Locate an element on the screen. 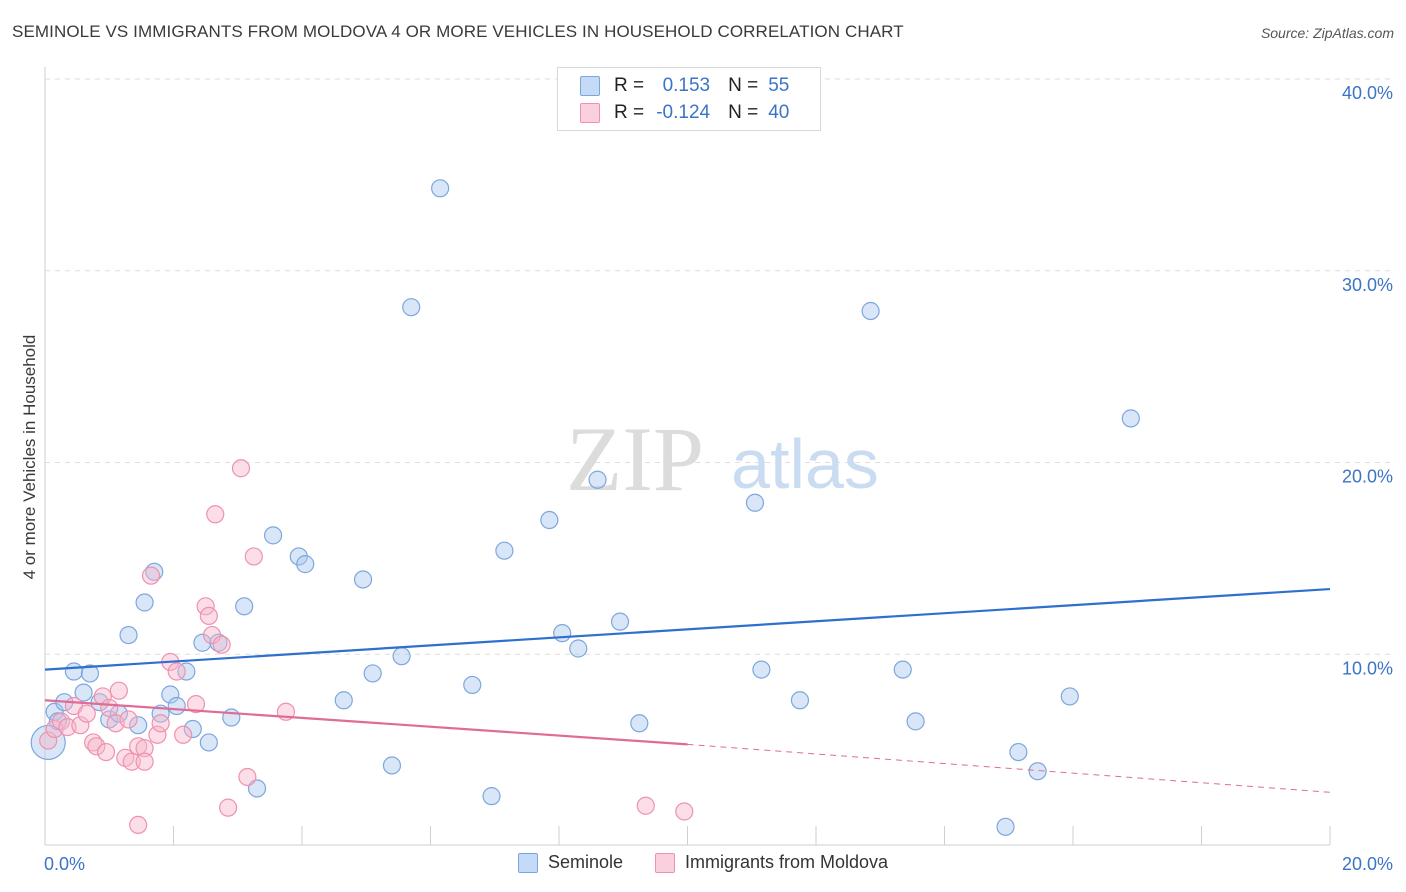 The height and width of the screenshot is (892, 1406). legend-swatch-pink is located at coordinates (590, 113).